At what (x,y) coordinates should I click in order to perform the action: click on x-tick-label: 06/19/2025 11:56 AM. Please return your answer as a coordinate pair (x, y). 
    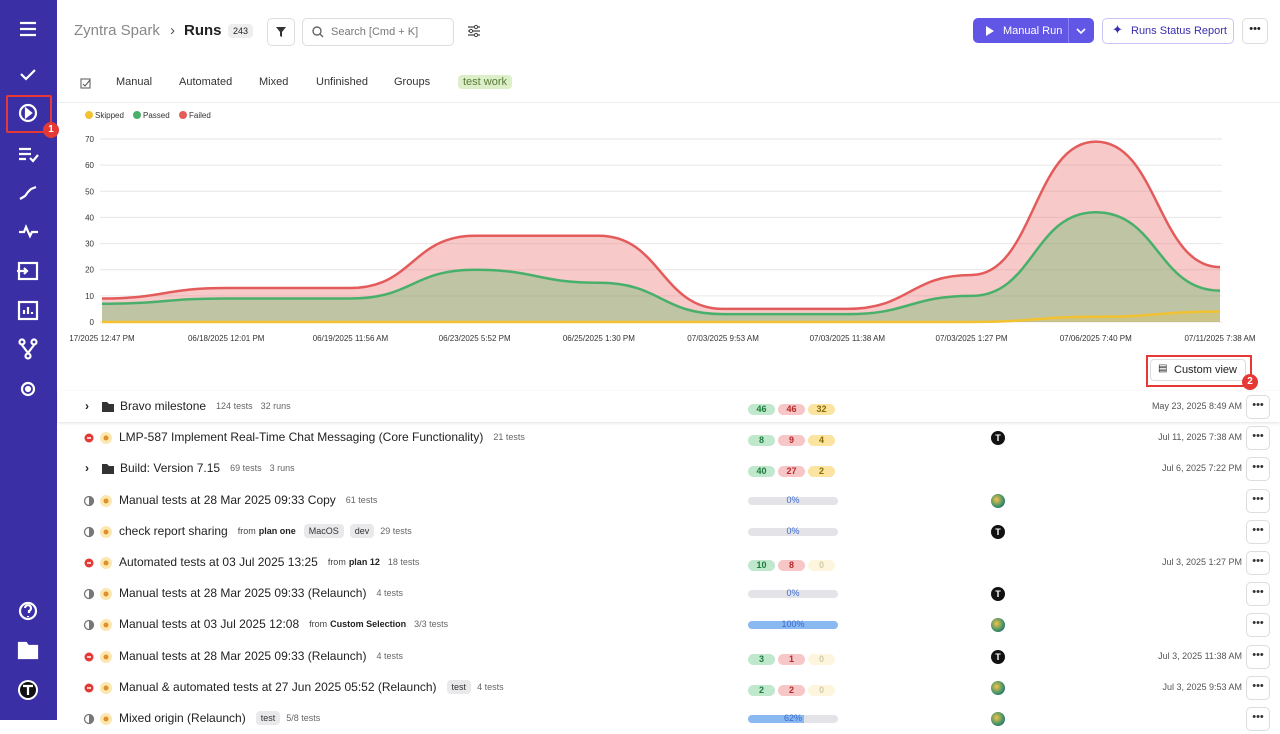
    Looking at the image, I should click on (351, 338).